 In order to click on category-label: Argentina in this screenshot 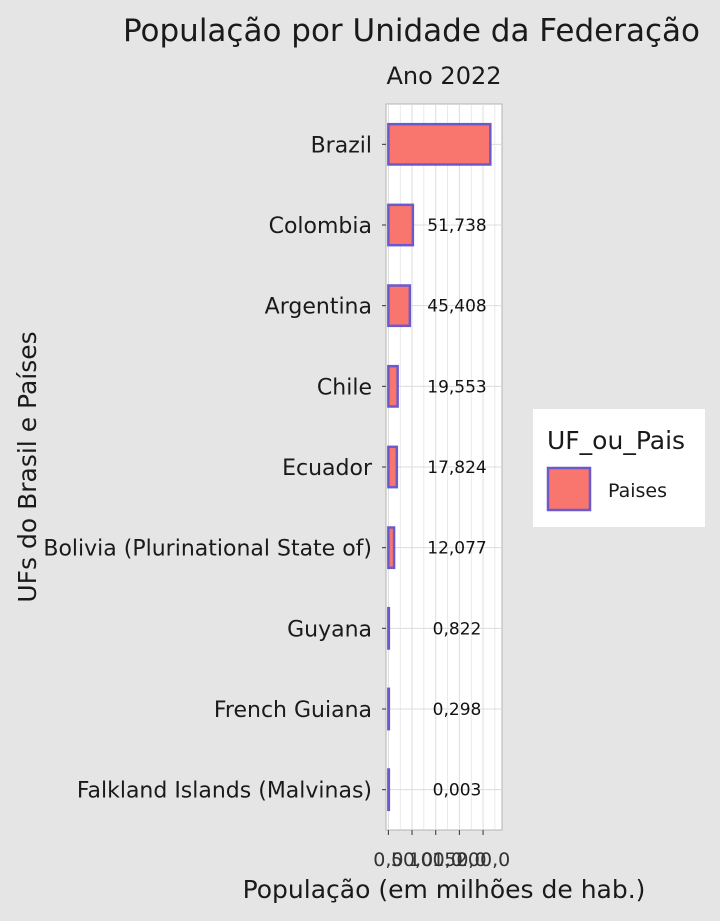, I will do `click(318, 307)`.